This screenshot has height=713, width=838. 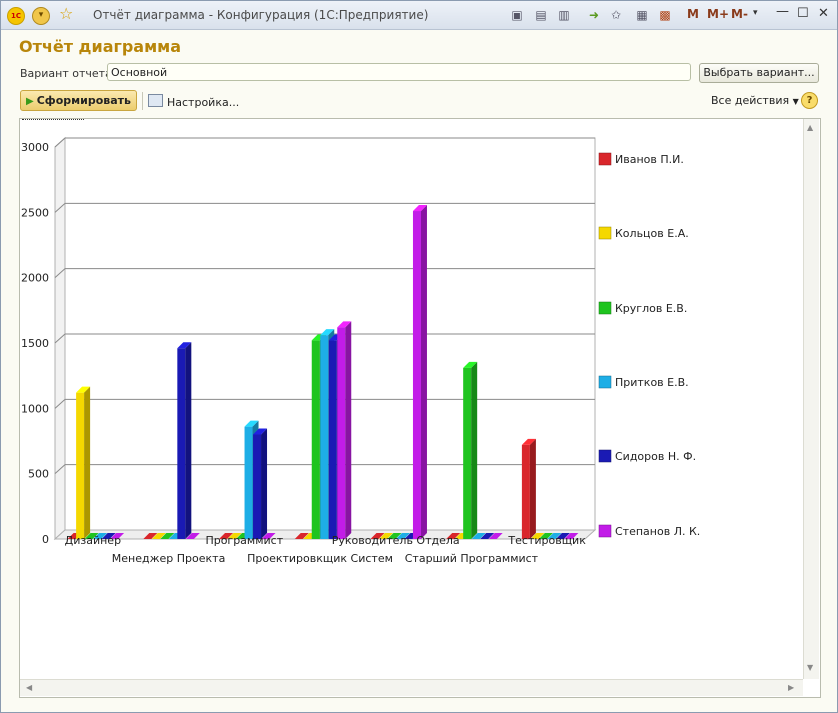 I want to click on generate-button: ▶ Сформировать, so click(x=78, y=100).